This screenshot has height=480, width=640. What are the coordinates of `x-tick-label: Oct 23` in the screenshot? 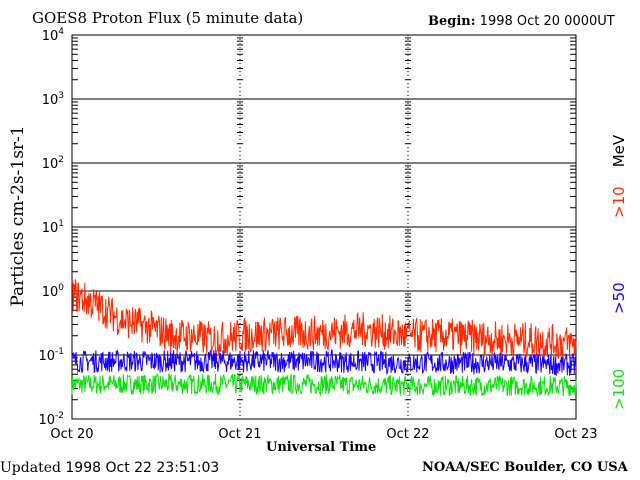 It's located at (575, 434).